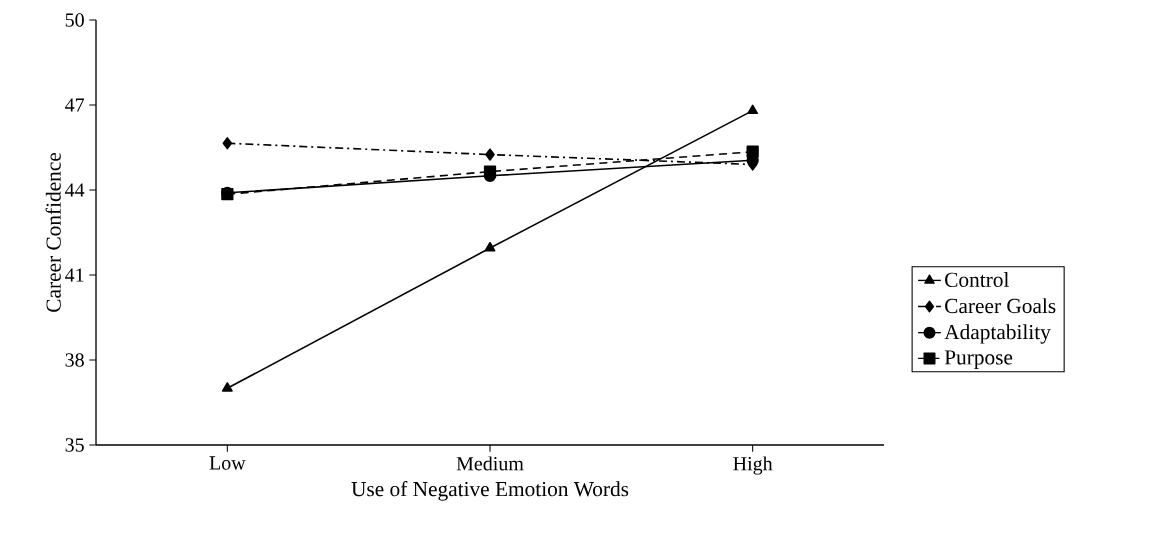 The height and width of the screenshot is (538, 1167). Describe the element at coordinates (75, 105) in the screenshot. I see `y-tick-label: 47` at that location.